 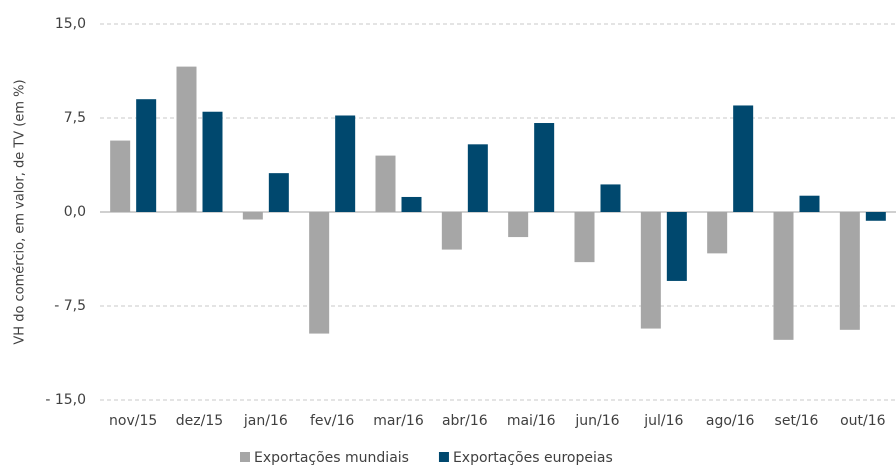 What do you see at coordinates (20, 211) in the screenshot?
I see `y-axis-label: VH do comércio, em valor, de TV (em %)` at bounding box center [20, 211].